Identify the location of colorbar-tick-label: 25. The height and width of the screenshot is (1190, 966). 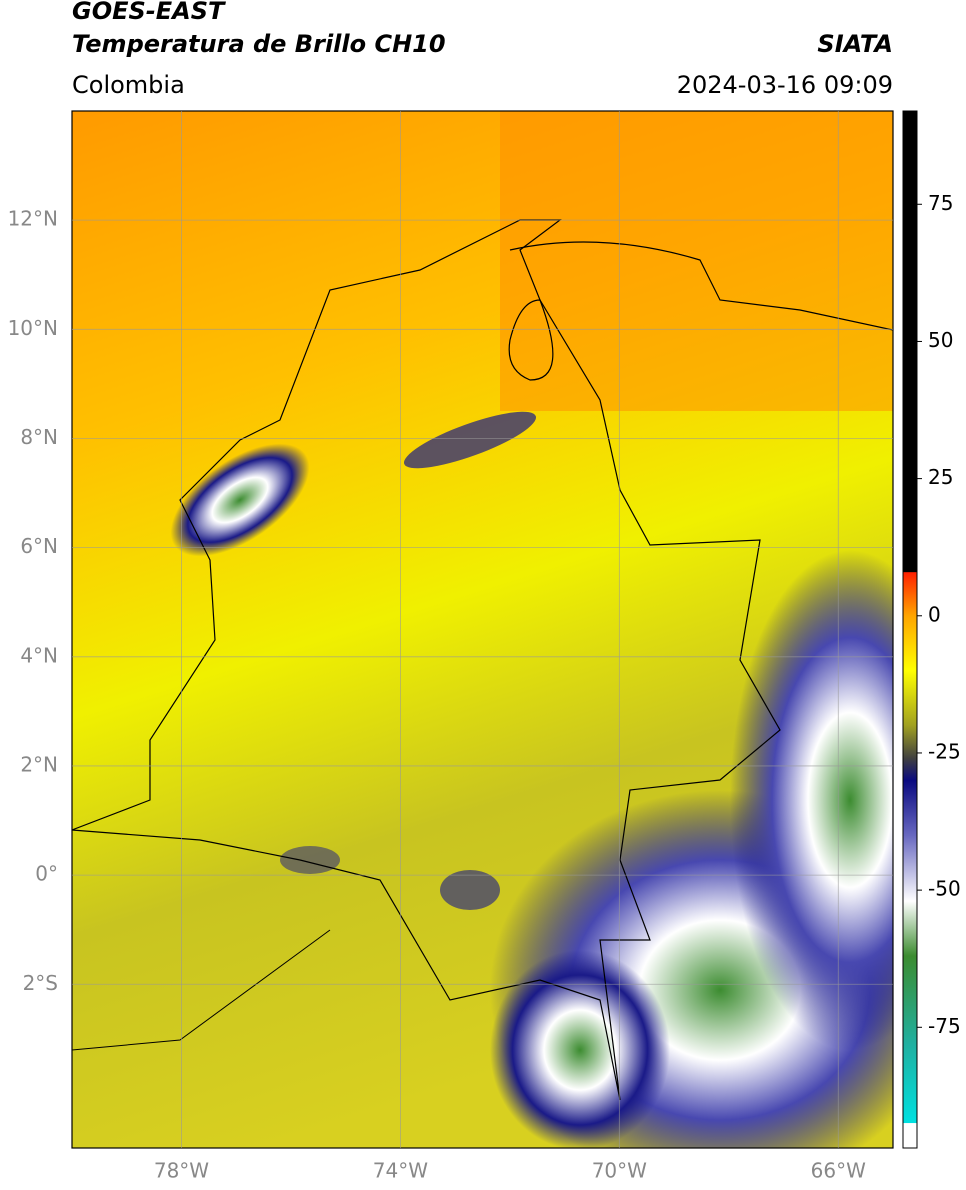
(940, 477).